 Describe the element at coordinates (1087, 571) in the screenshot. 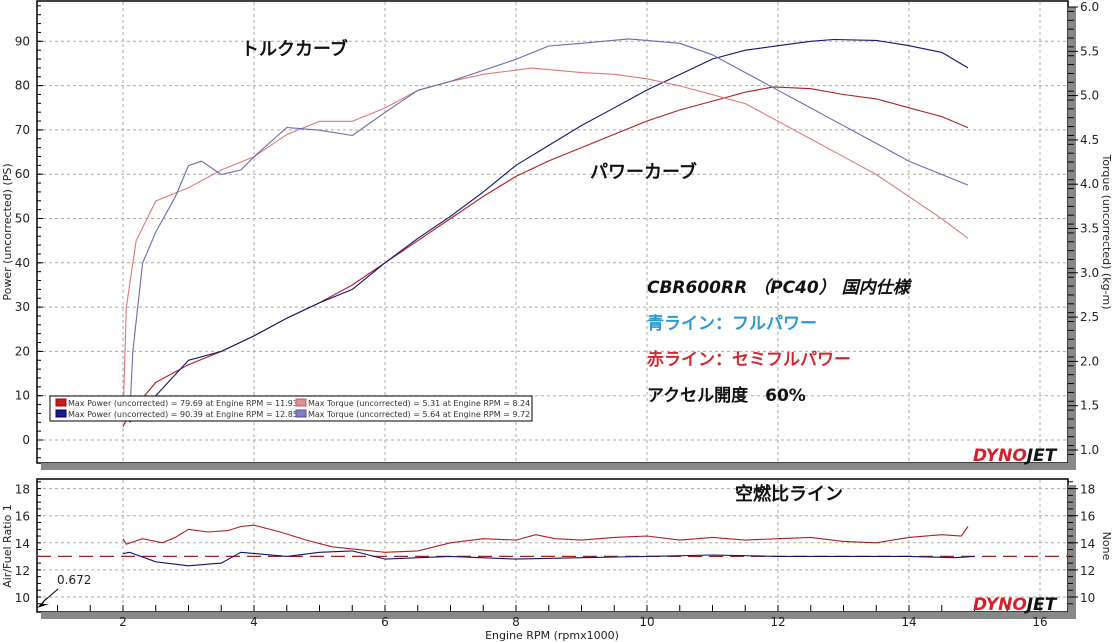

I see `y-tick-label-afr-right: 12` at that location.